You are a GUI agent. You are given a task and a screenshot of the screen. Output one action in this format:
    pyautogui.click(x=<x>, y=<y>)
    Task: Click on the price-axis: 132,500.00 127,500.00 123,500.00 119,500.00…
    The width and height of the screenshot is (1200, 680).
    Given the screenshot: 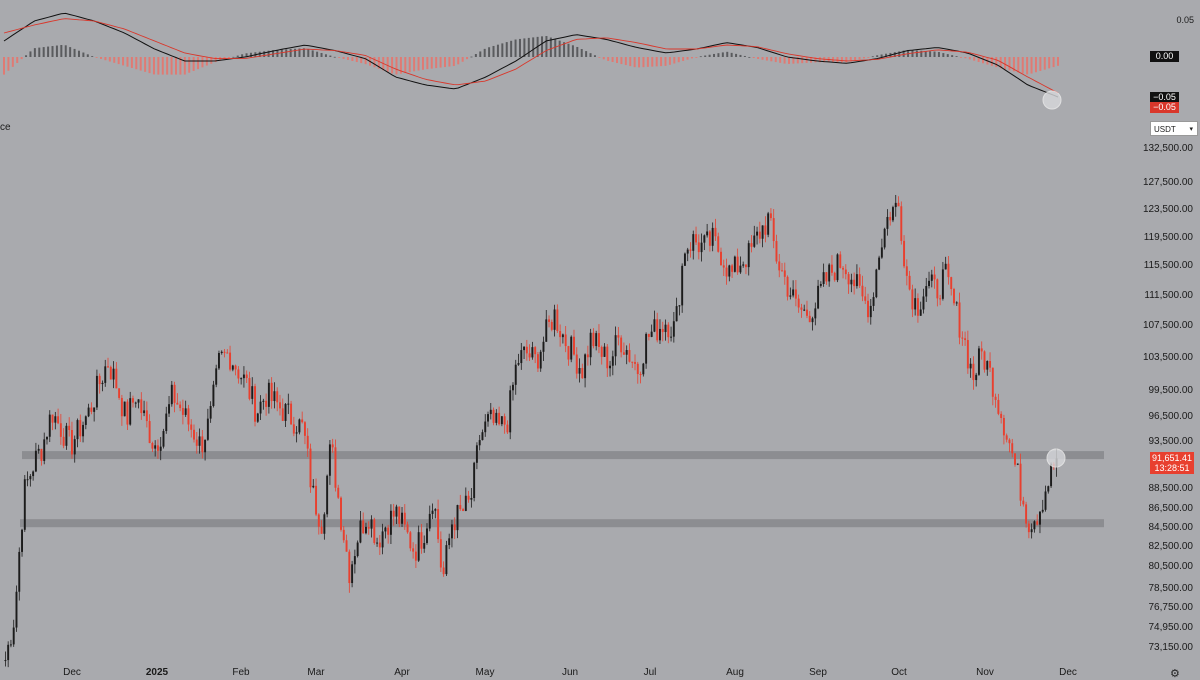 What is the action you would take?
    pyautogui.click(x=1168, y=398)
    